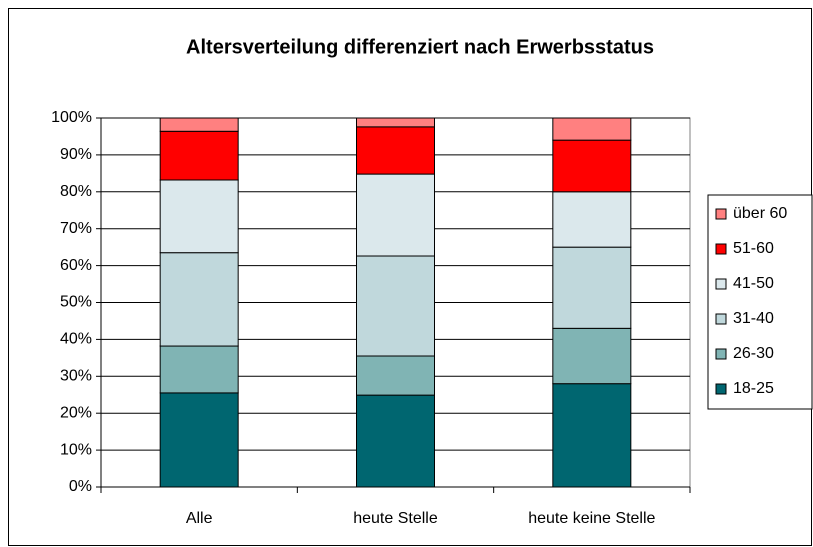  What do you see at coordinates (76, 154) in the screenshot?
I see `y-tick-label: 90%` at bounding box center [76, 154].